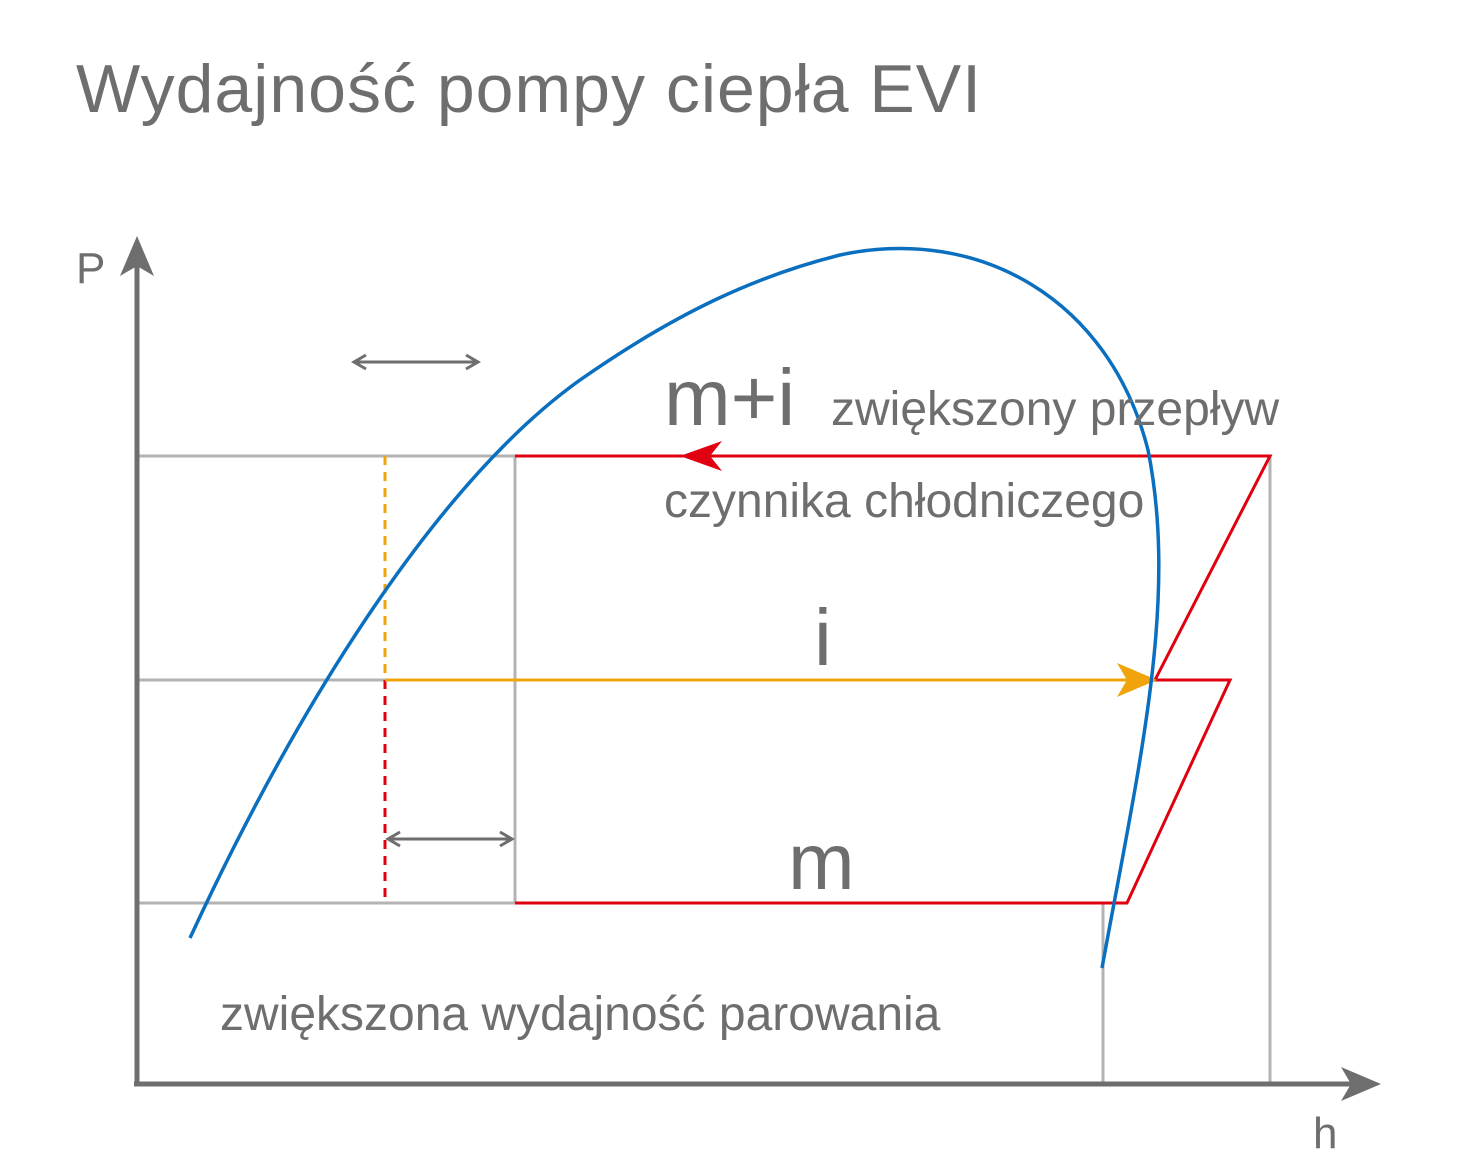 This screenshot has width=1467, height=1175. Describe the element at coordinates (137, 256) in the screenshot. I see `y-axis-arrow-icon` at that location.